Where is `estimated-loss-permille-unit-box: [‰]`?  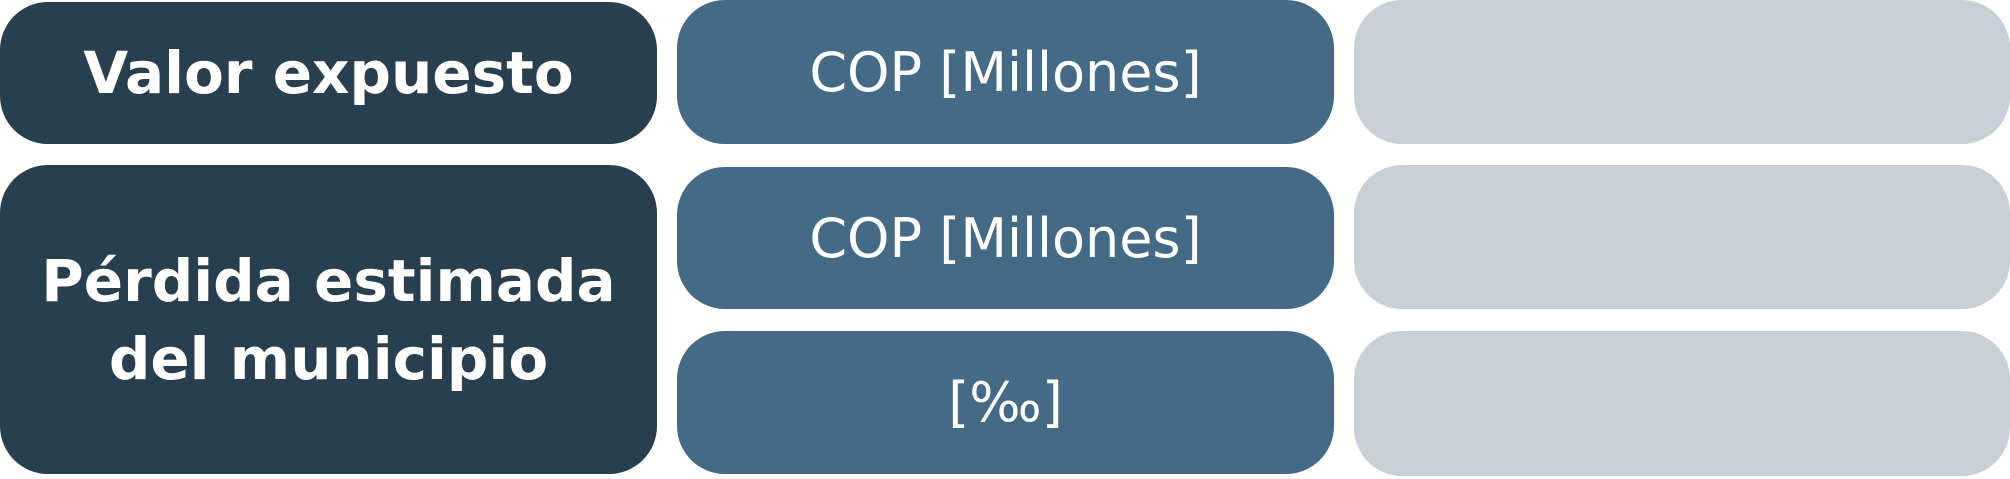 estimated-loss-permille-unit-box: [‰] is located at coordinates (1005, 402).